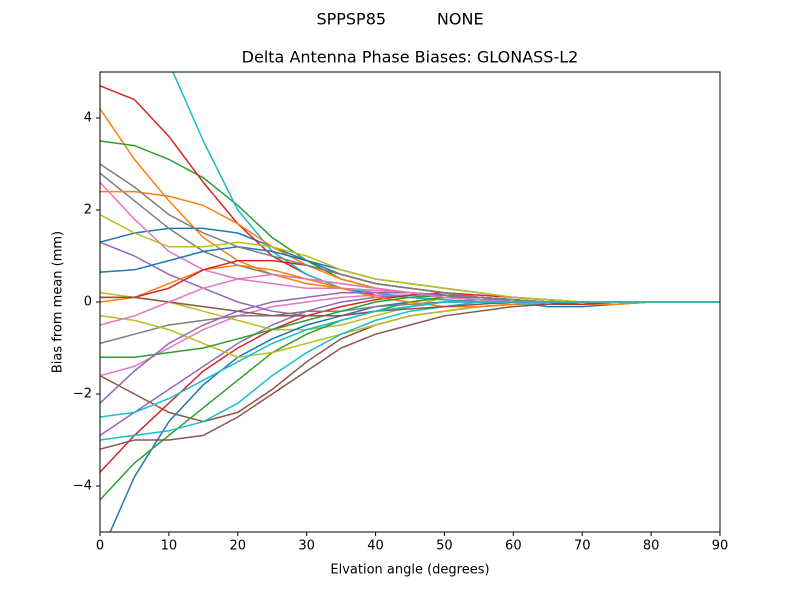  Describe the element at coordinates (58, 302) in the screenshot. I see `y-axis-label: Bias from mean (mm)` at that location.